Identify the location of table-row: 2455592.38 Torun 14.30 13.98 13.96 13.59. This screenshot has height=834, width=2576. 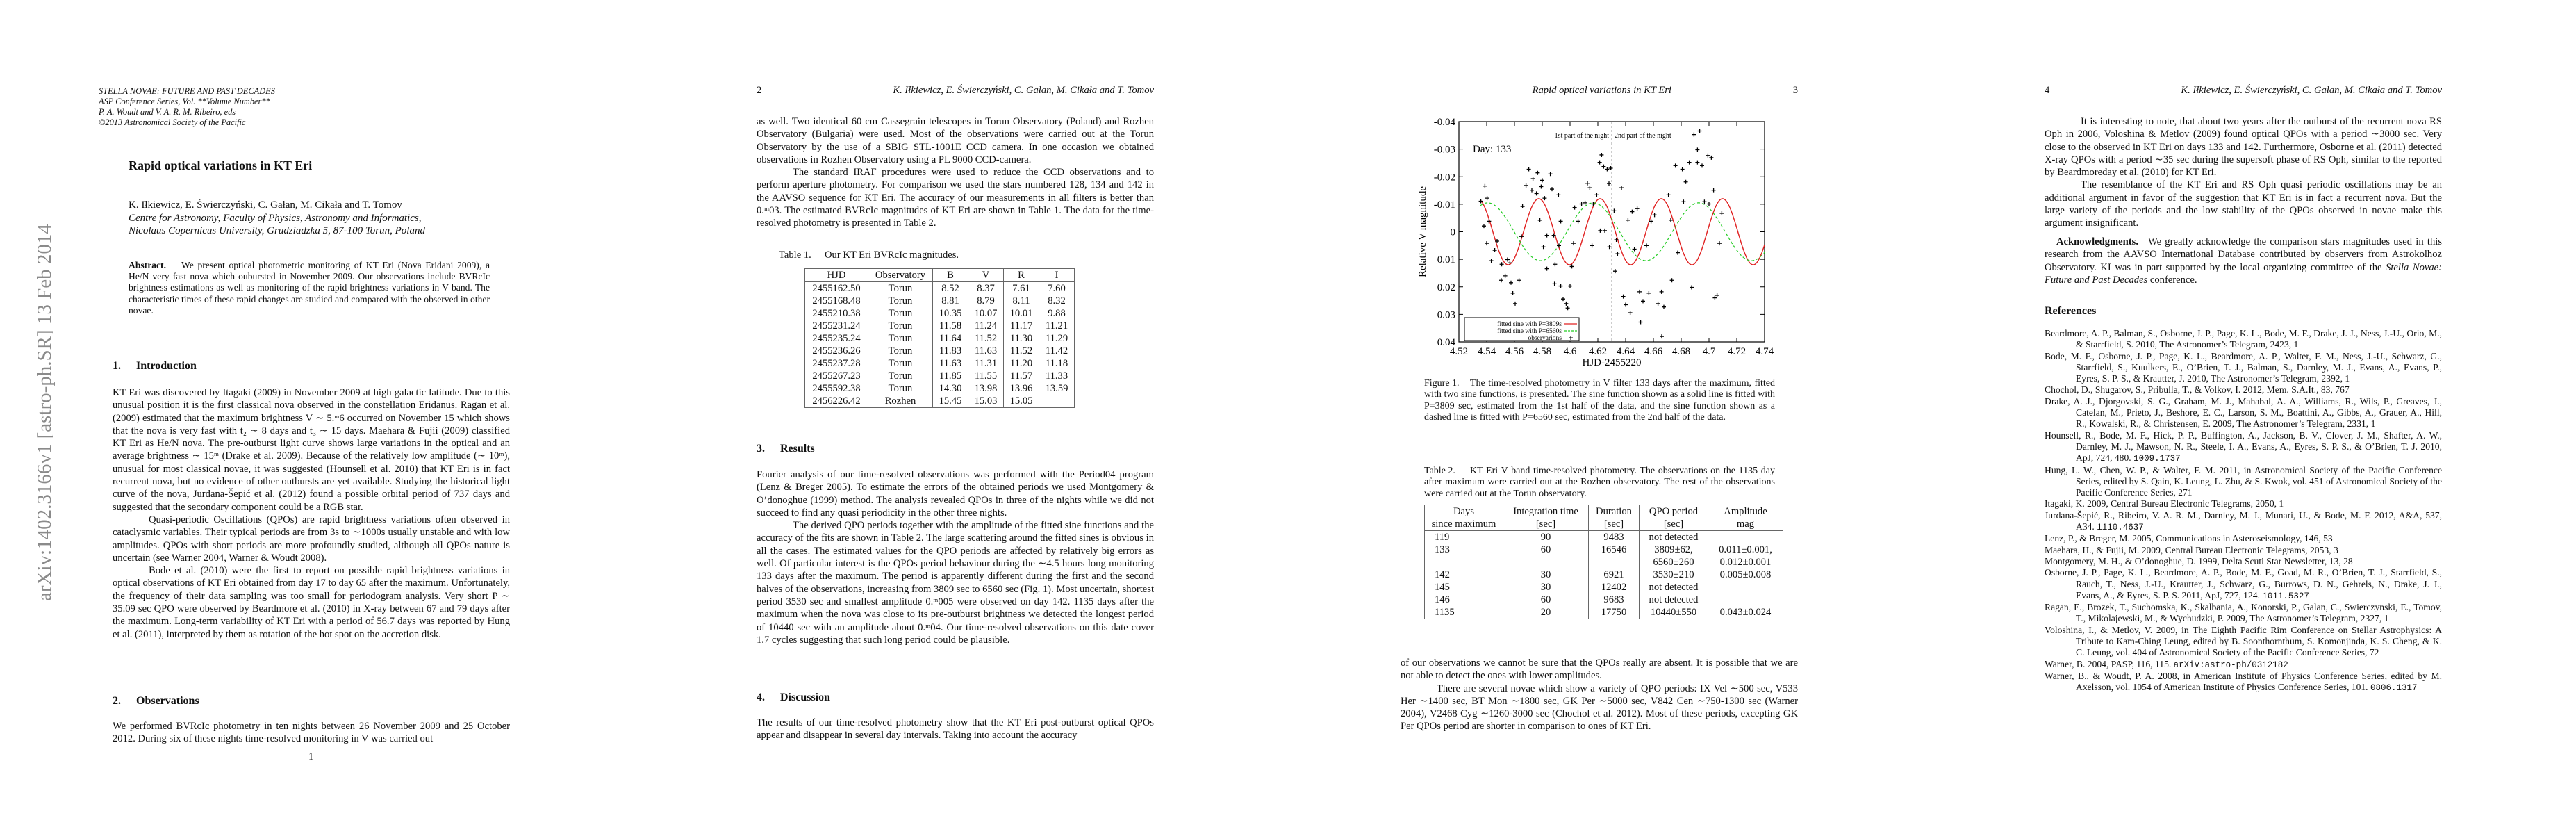
(940, 388).